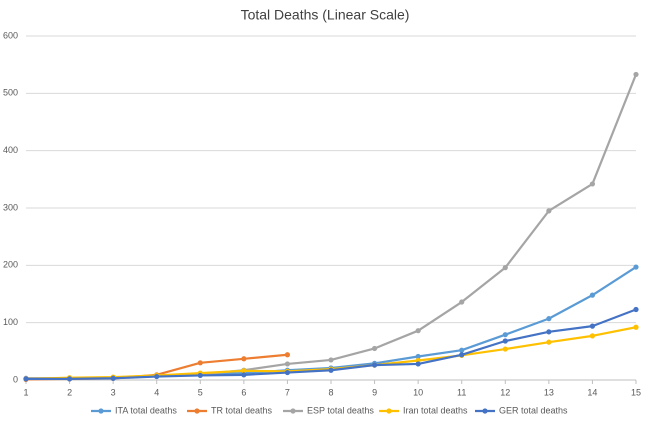 This screenshot has width=651, height=429. I want to click on x-tick-label: 3, so click(113, 392).